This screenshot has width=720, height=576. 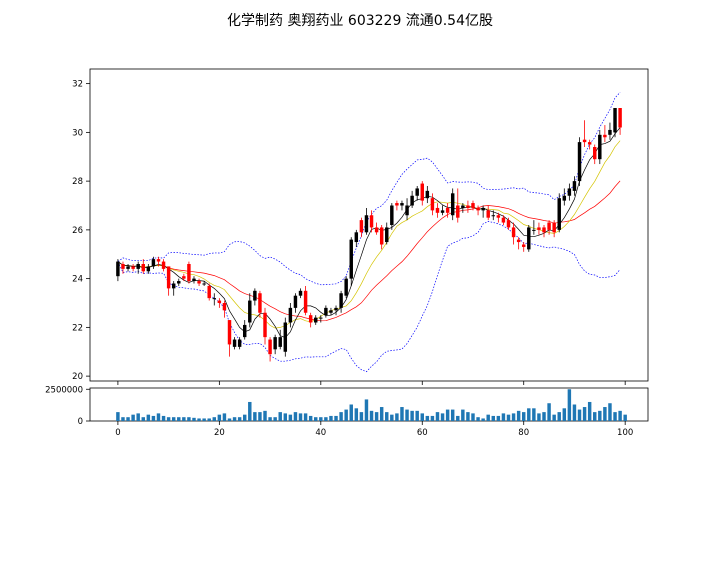 I want to click on y-tick-label: 26, so click(x=77, y=231).